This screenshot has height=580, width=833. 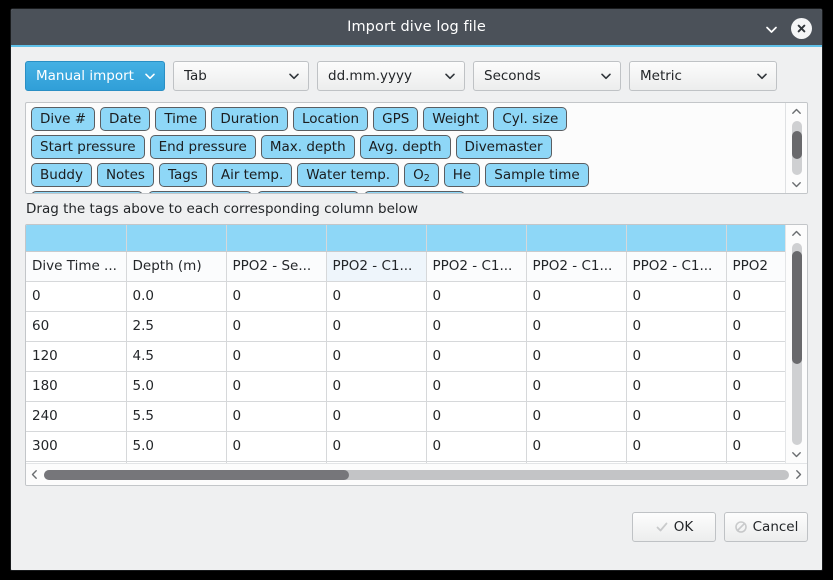 What do you see at coordinates (415, 192) in the screenshot?
I see `tag-chip: Sample CNS` at bounding box center [415, 192].